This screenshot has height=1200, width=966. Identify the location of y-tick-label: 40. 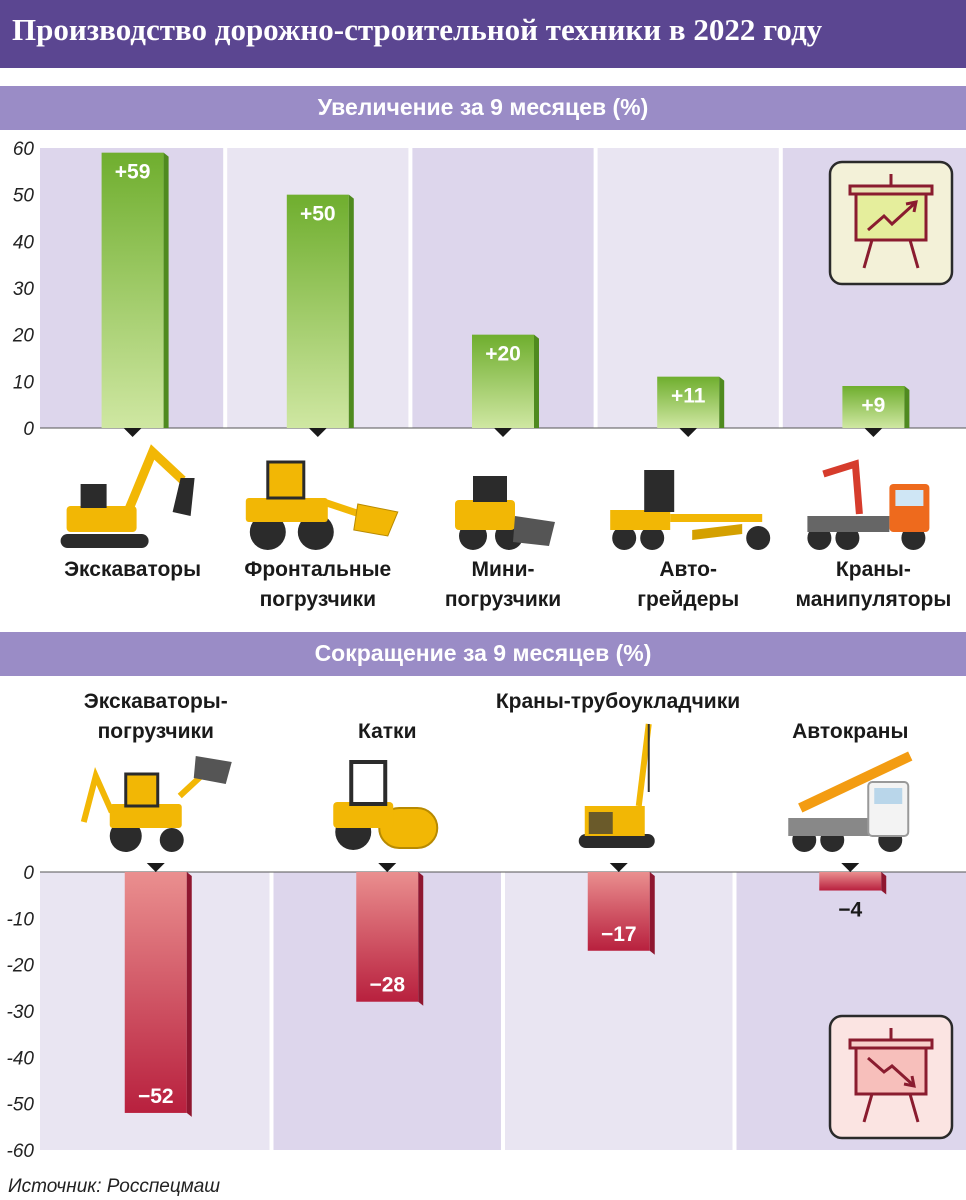
(24, 242).